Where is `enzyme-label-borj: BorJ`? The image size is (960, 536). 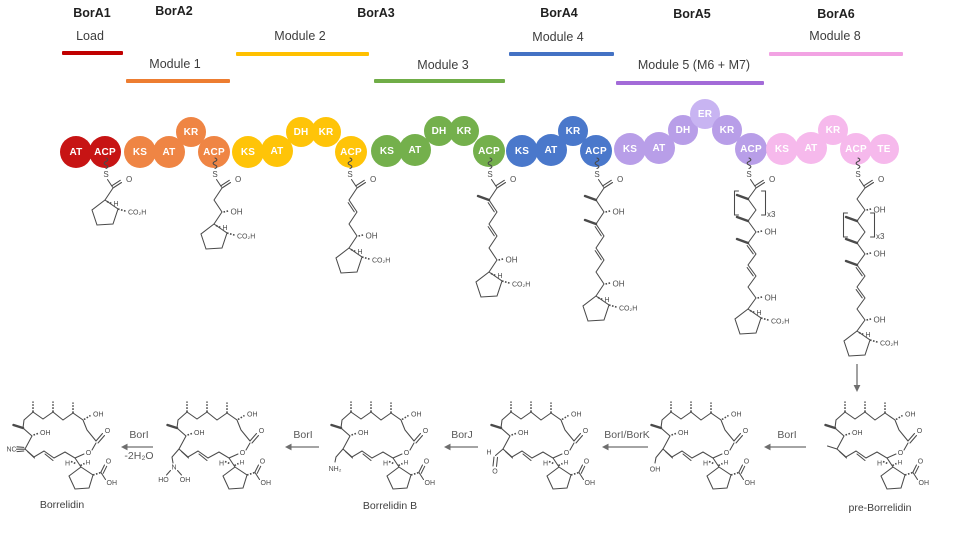 enzyme-label-borj: BorJ is located at coordinates (462, 435).